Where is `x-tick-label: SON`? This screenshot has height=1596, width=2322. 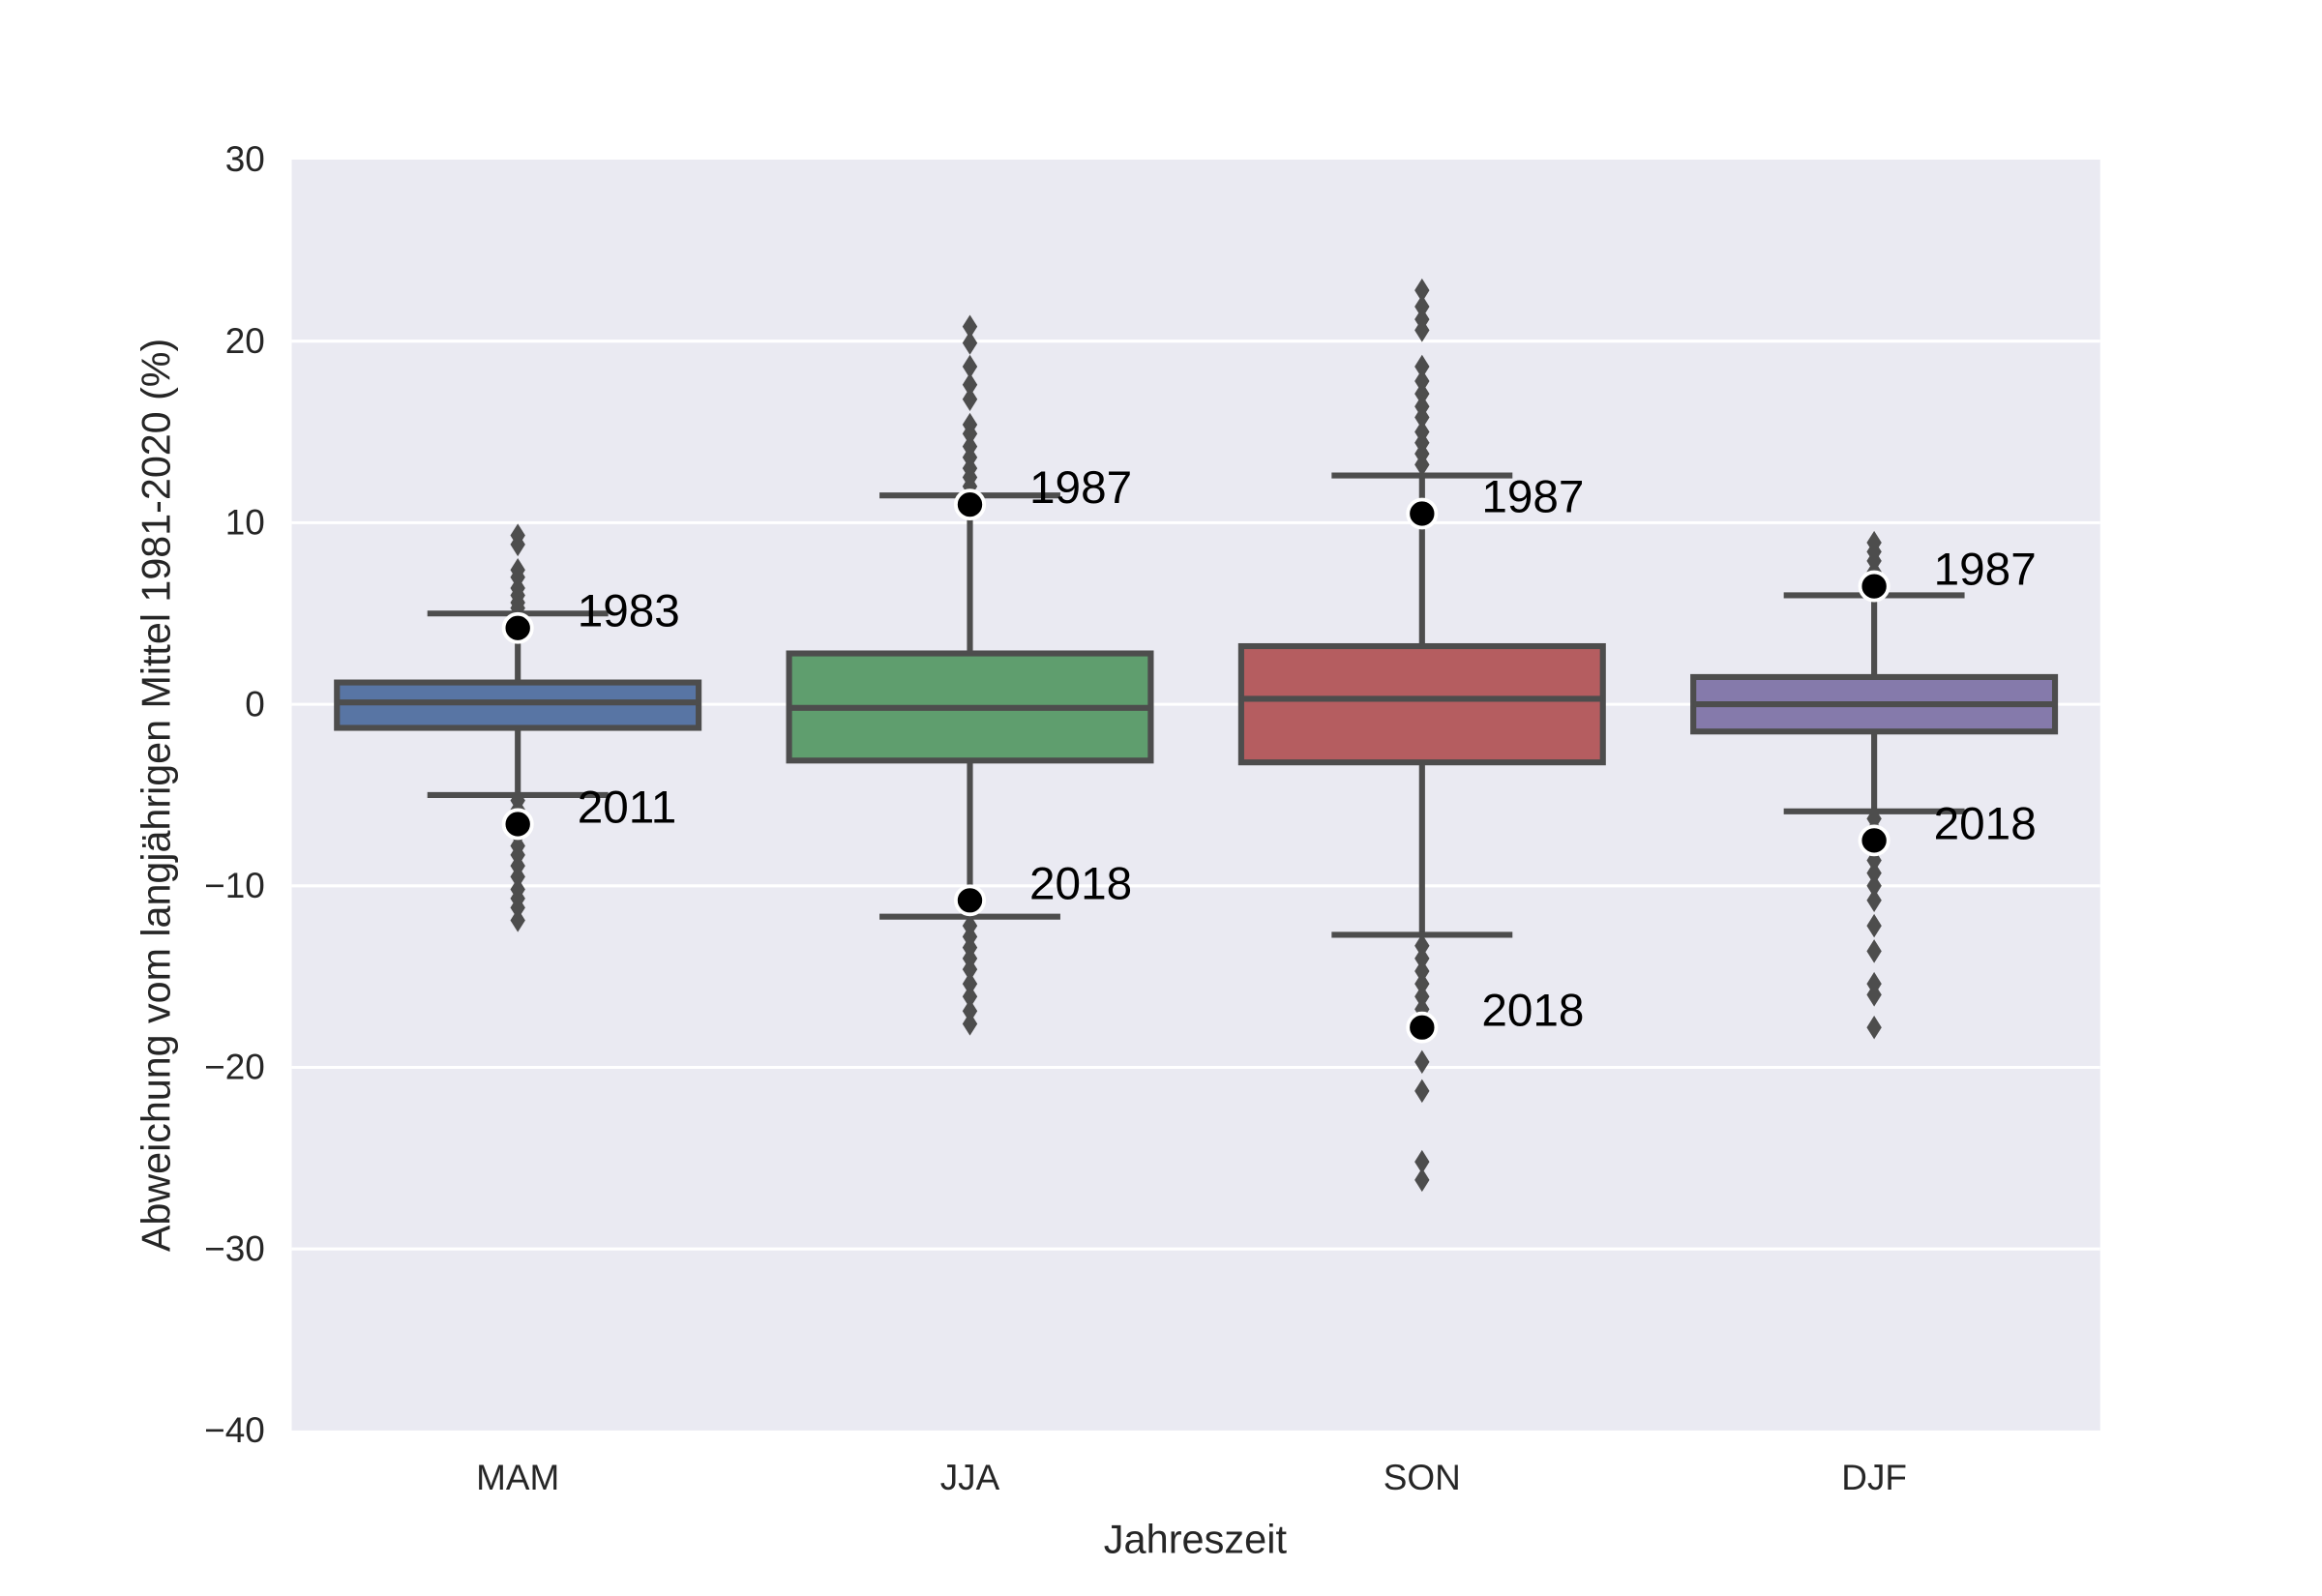
x-tick-label: SON is located at coordinates (1422, 1477).